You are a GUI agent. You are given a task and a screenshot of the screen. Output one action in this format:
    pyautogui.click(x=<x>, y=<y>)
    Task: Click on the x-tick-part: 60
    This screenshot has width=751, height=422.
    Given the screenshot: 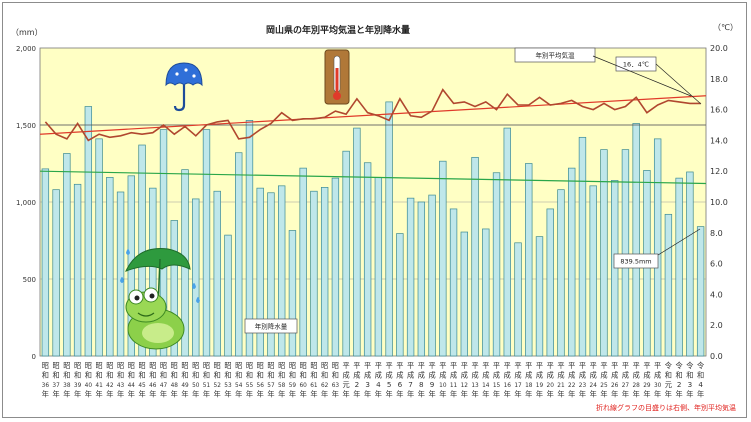 What is the action you would take?
    pyautogui.click(x=303, y=386)
    